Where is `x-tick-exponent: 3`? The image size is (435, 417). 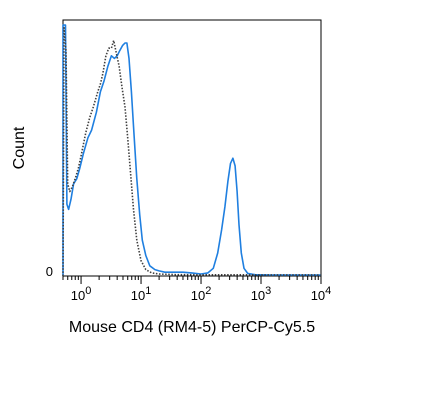
x-tick-exponent: 3 is located at coordinates (268, 291).